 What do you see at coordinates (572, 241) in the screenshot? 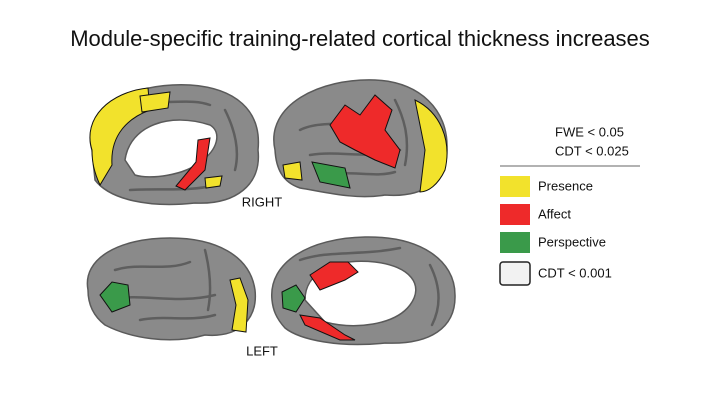
I see `legend-label: Perspective` at bounding box center [572, 241].